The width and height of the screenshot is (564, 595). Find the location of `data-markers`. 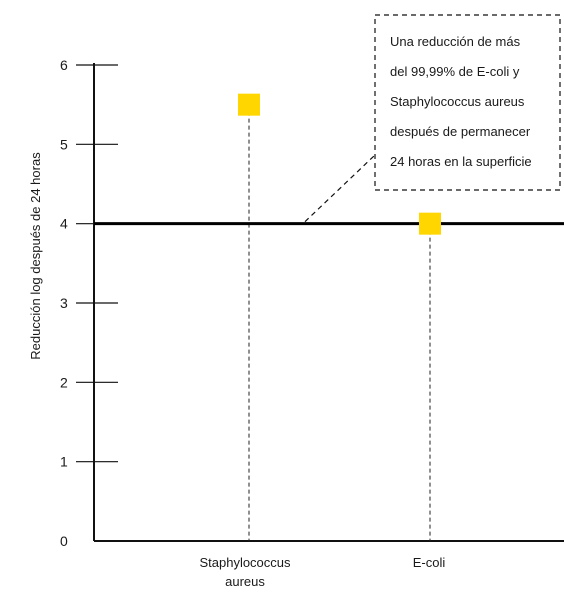

data-markers is located at coordinates (339, 164).